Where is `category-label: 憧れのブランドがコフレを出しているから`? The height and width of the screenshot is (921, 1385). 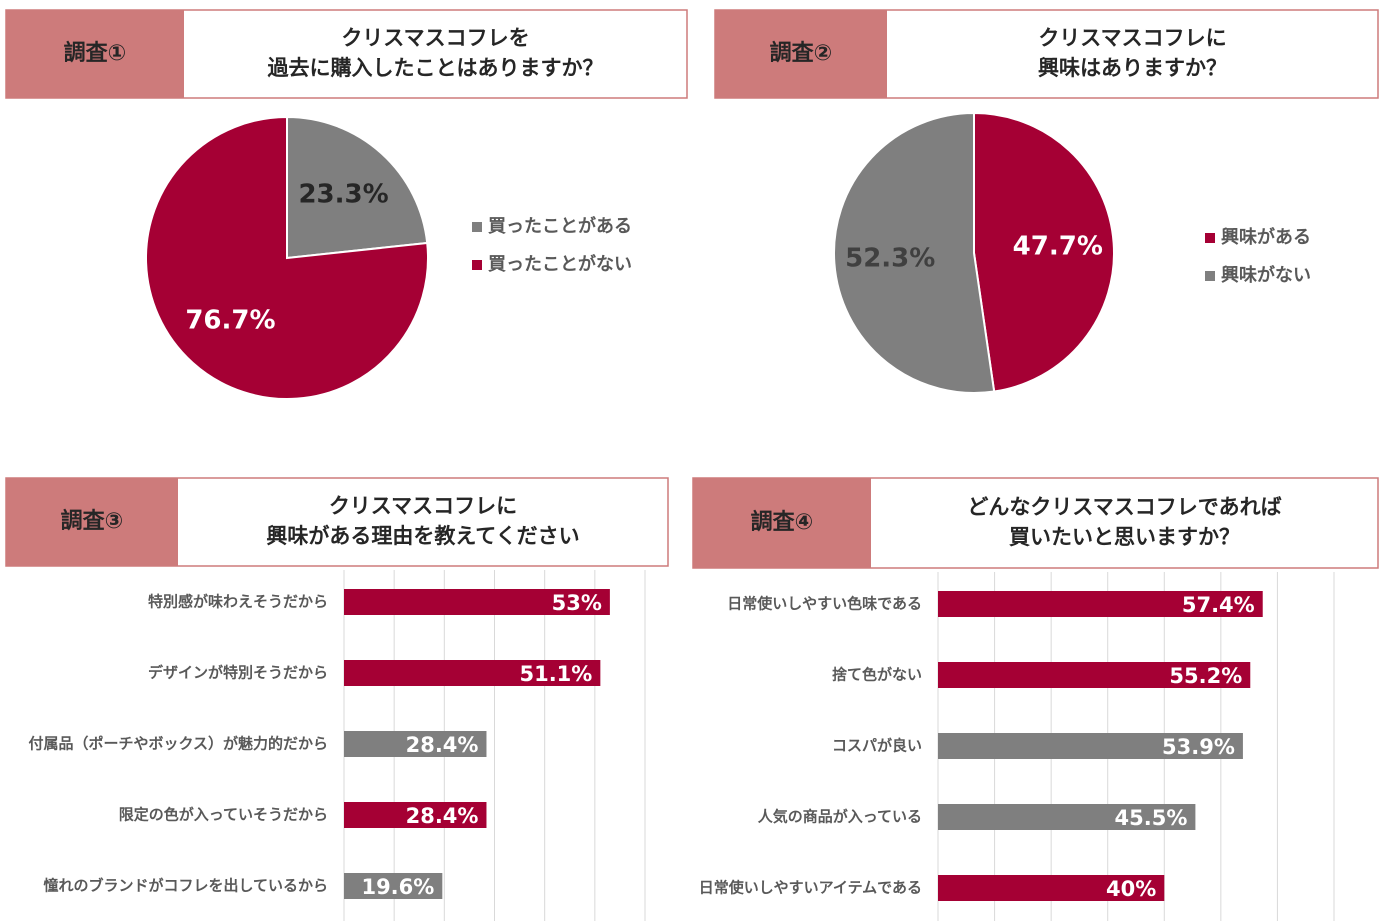
category-label: 憧れのブランドがコフレを出しているから is located at coordinates (185, 886).